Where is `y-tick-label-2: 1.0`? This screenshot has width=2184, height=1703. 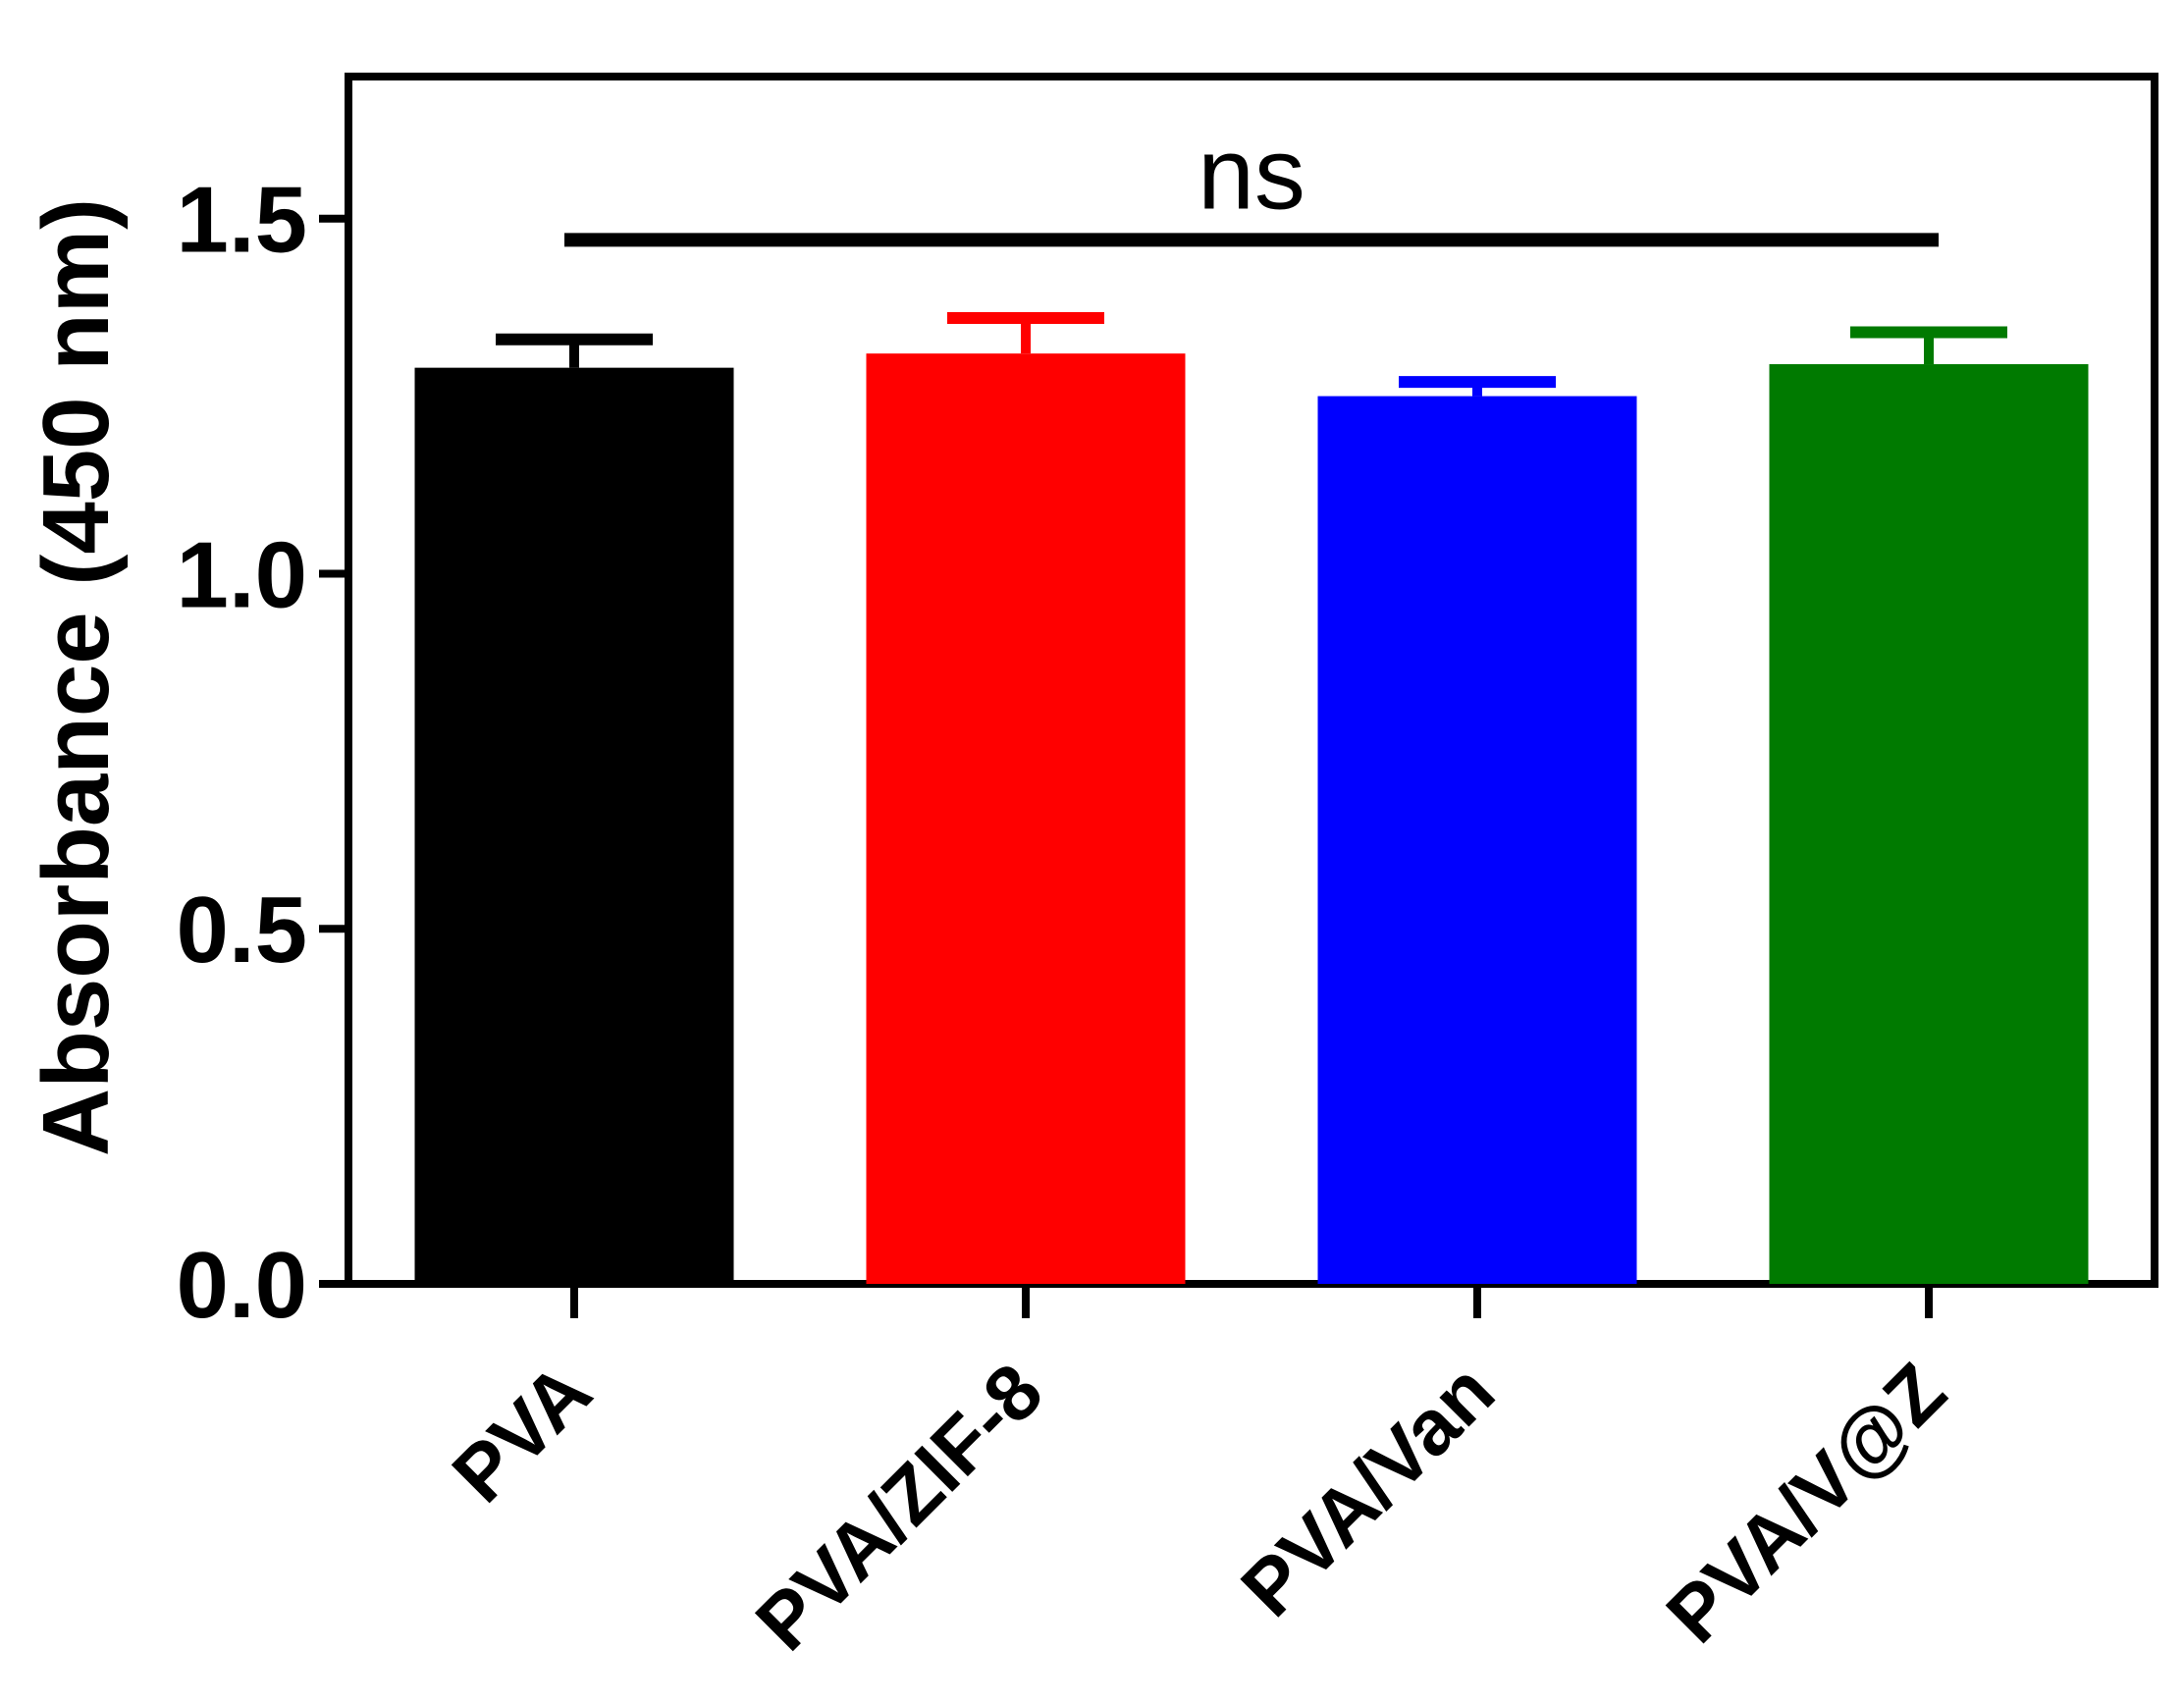 y-tick-label-2: 1.0 is located at coordinates (242, 574).